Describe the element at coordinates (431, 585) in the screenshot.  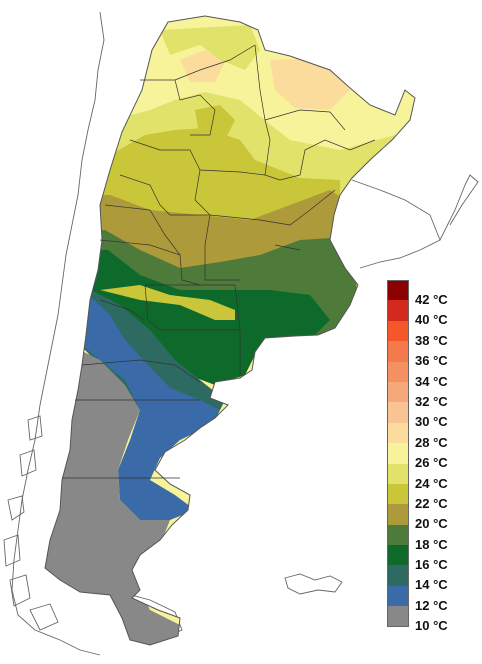
I see `legend-label: 14 °C` at that location.